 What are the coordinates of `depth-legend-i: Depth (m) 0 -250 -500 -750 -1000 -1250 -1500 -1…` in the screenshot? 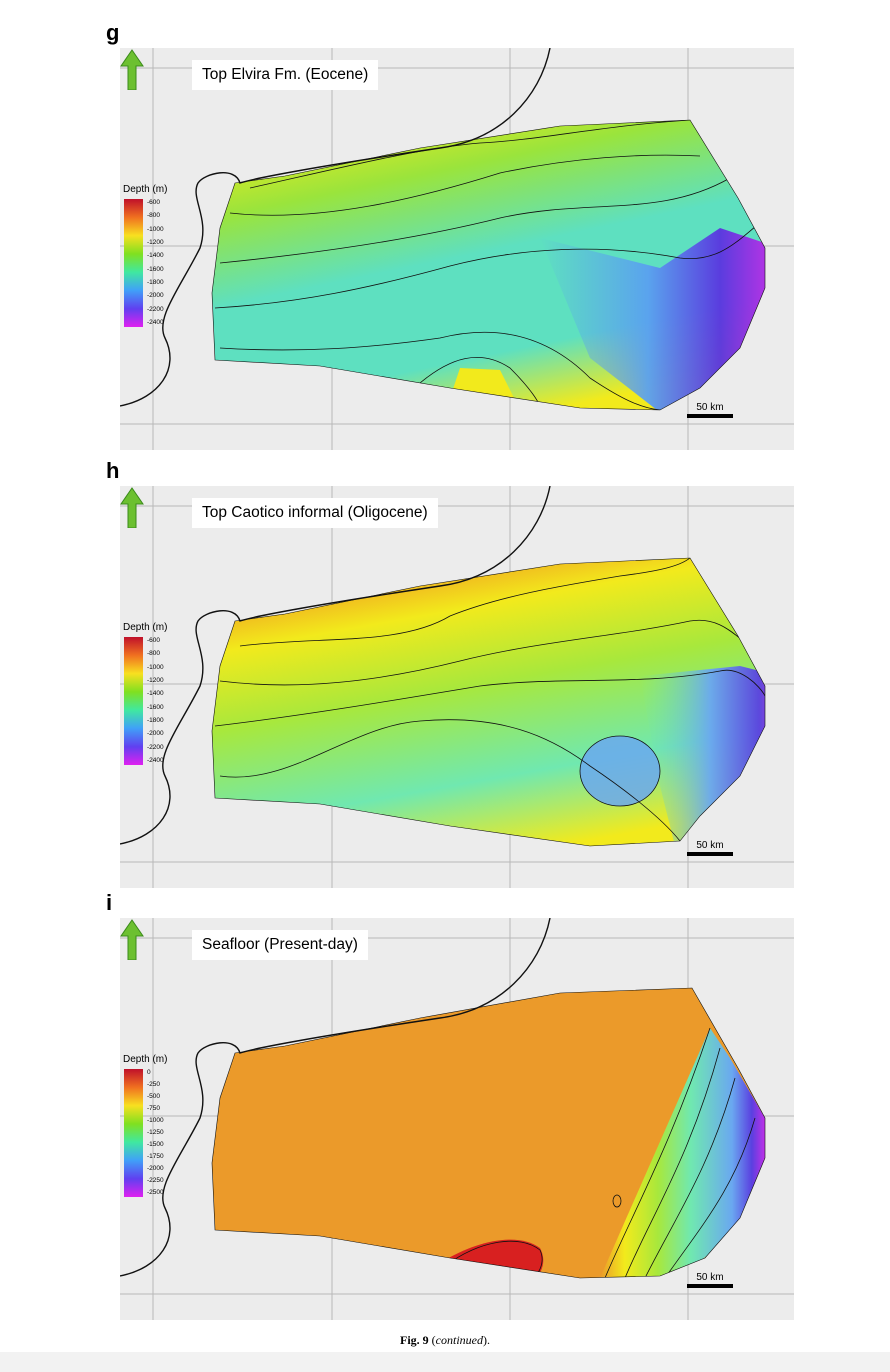 It's located at (151, 1125).